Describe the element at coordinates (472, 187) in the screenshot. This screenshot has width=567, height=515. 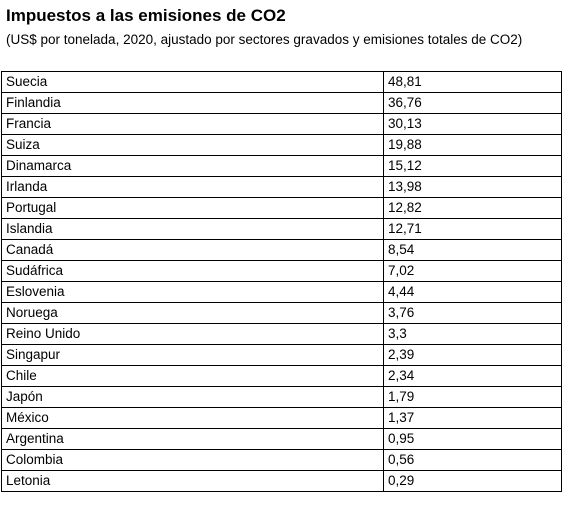
I see `value-cell: 13,98` at that location.